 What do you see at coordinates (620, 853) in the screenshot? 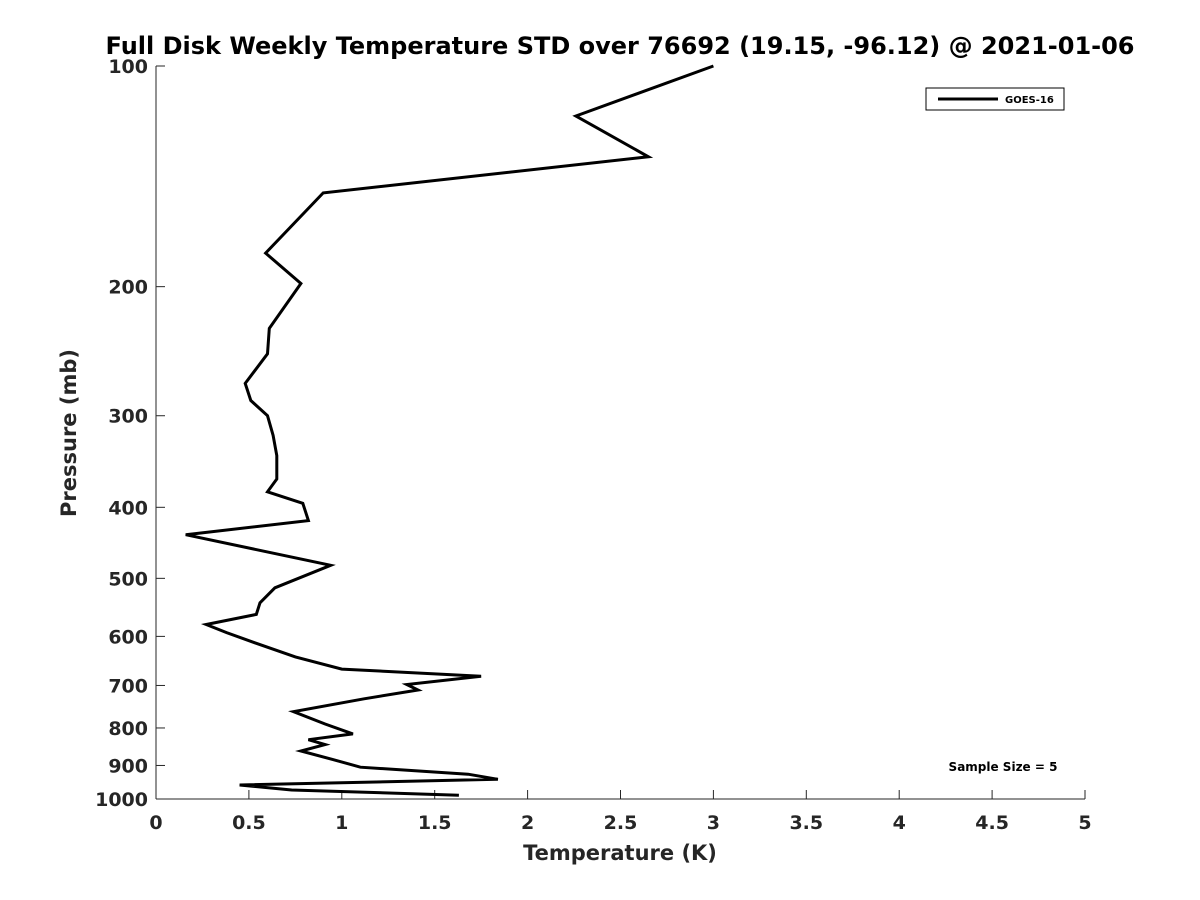
I see `x-axis-label: Temperature (K)` at bounding box center [620, 853].